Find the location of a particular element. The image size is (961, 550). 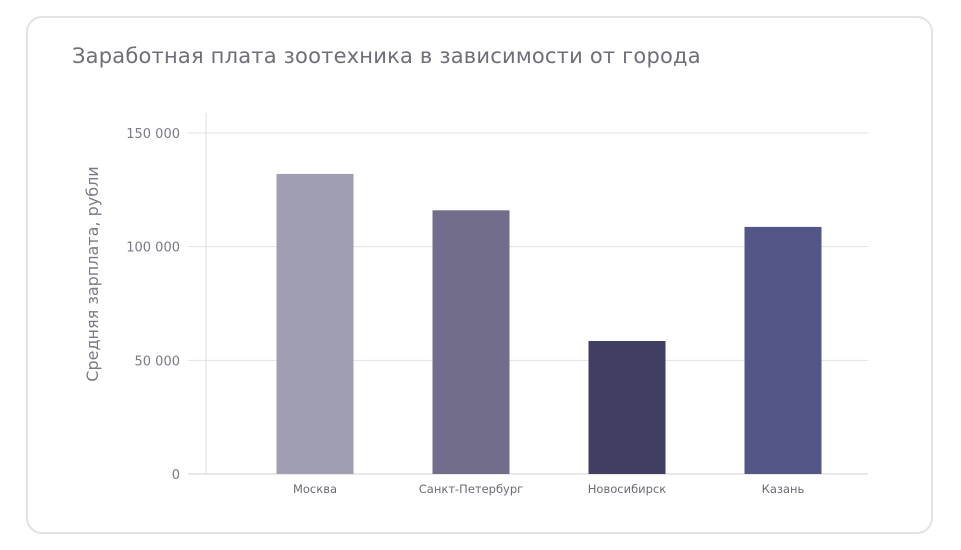

y-axis-label: Средняя зарплата, рубли is located at coordinates (92, 273).